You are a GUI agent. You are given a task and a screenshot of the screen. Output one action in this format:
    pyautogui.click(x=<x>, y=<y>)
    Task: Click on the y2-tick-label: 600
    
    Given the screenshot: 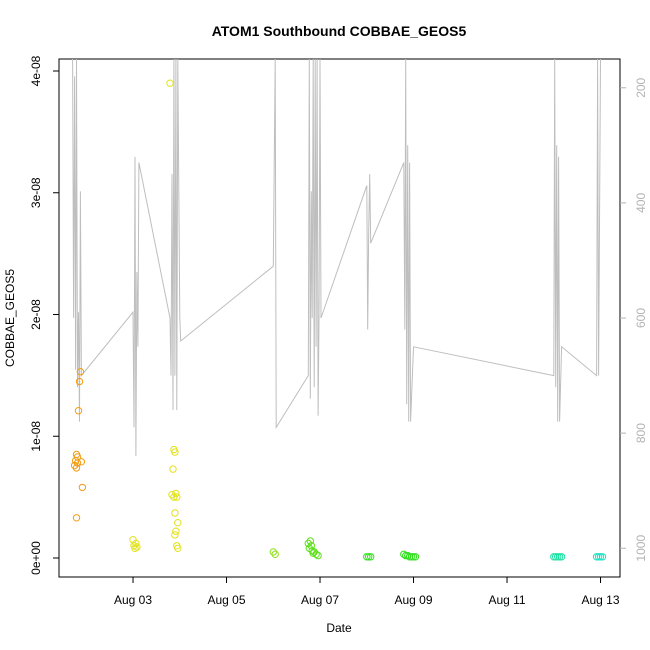 What is the action you would take?
    pyautogui.click(x=641, y=318)
    